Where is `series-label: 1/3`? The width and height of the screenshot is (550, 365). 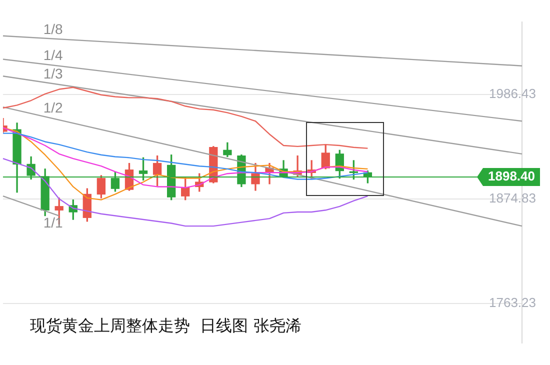 series-label: 1/3 is located at coordinates (53, 73).